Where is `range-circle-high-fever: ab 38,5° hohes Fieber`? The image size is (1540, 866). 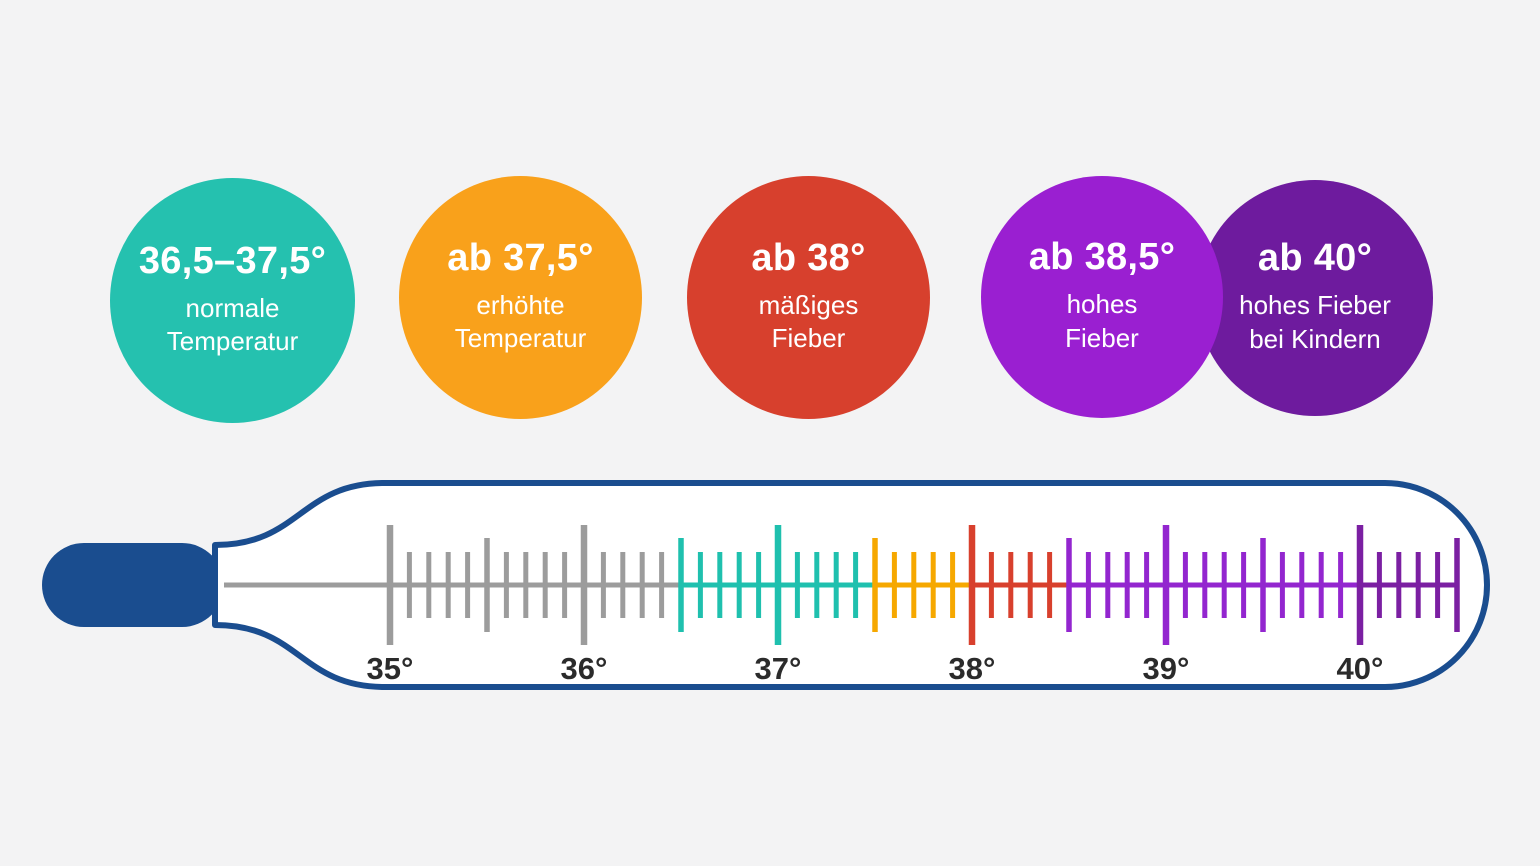
range-circle-high-fever: ab 38,5° hohes Fieber is located at coordinates (1102, 297).